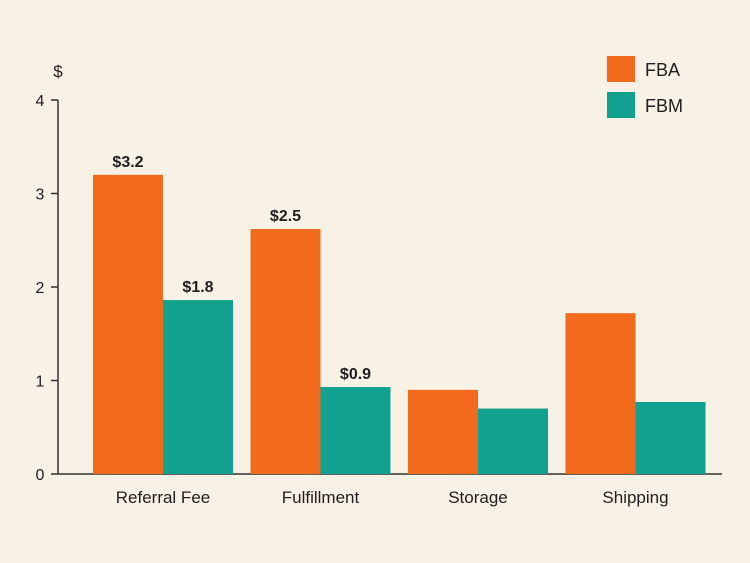 This screenshot has height=563, width=750. What do you see at coordinates (40, 288) in the screenshot?
I see `y-tick-label: 2` at bounding box center [40, 288].